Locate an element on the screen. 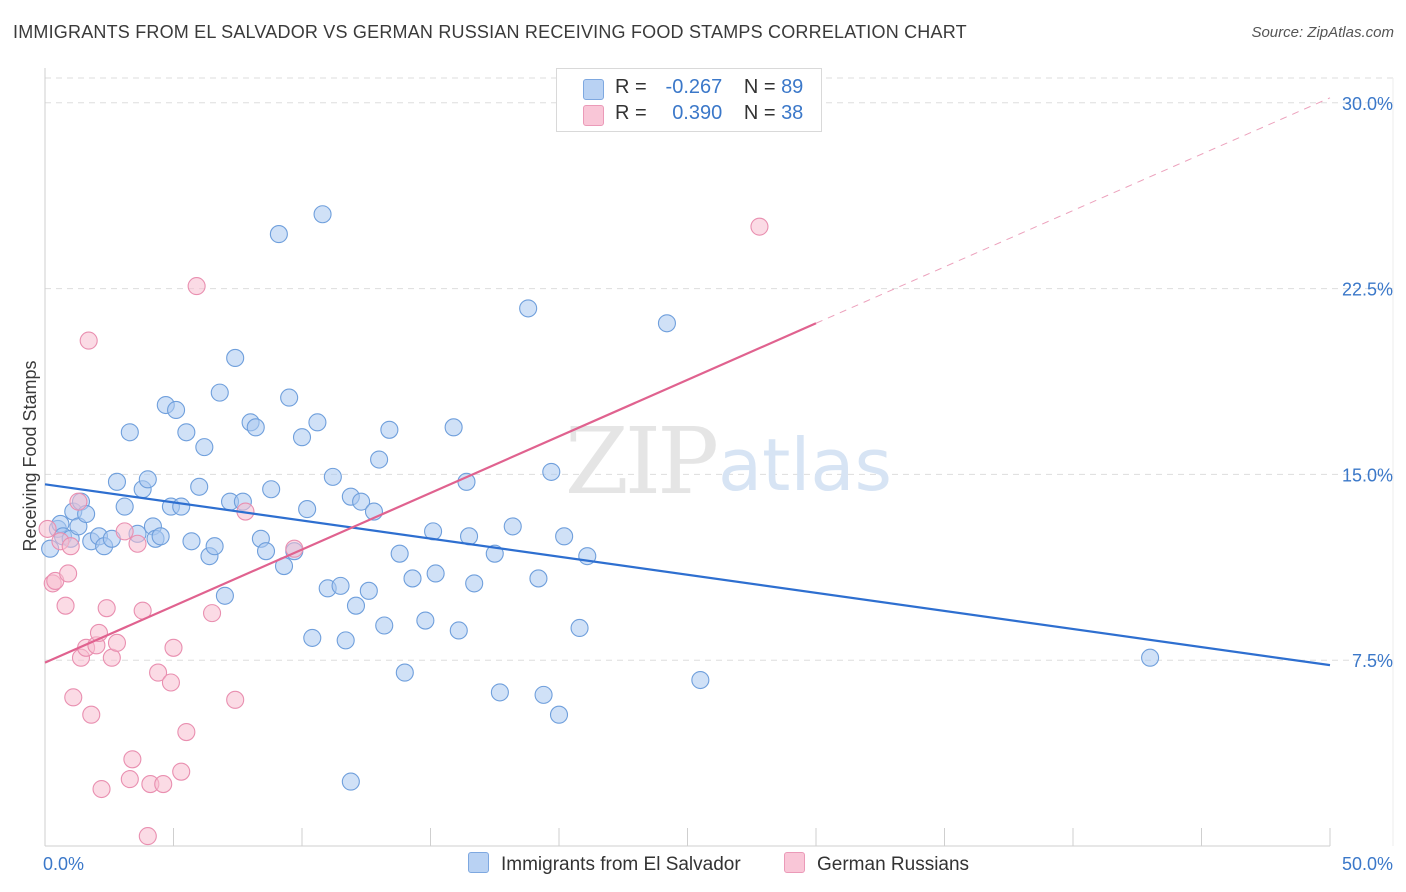 Image resolution: width=1406 pixels, height=892 pixels. source-note: Source: ZipAtlas.com is located at coordinates (1322, 32).